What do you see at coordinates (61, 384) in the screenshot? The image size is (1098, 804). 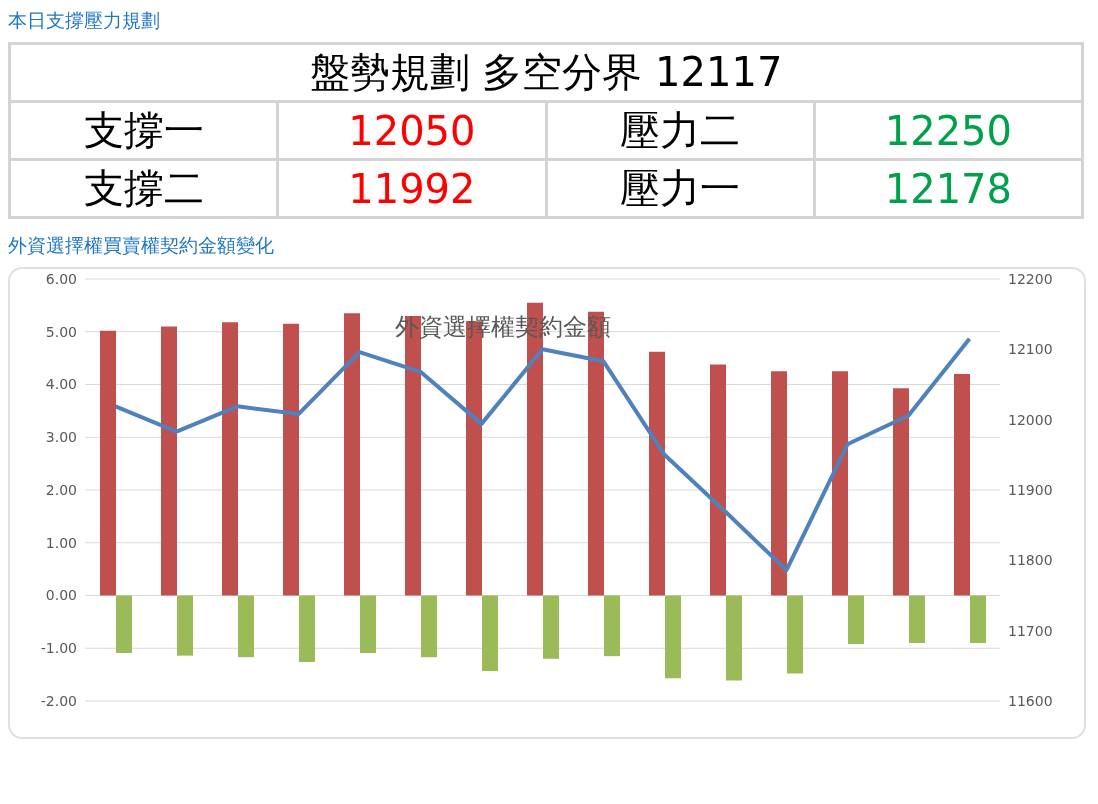 I see `y-tick-label: 4.00` at bounding box center [61, 384].